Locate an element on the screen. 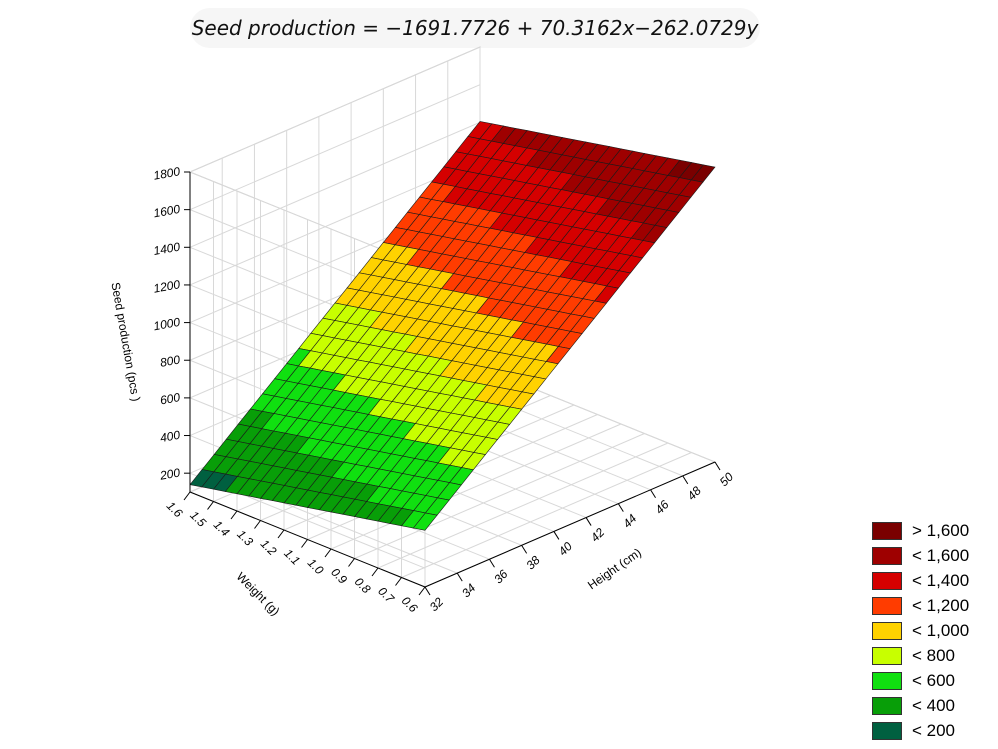 The width and height of the screenshot is (998, 749). z-tick-label: 400 is located at coordinates (170, 436).